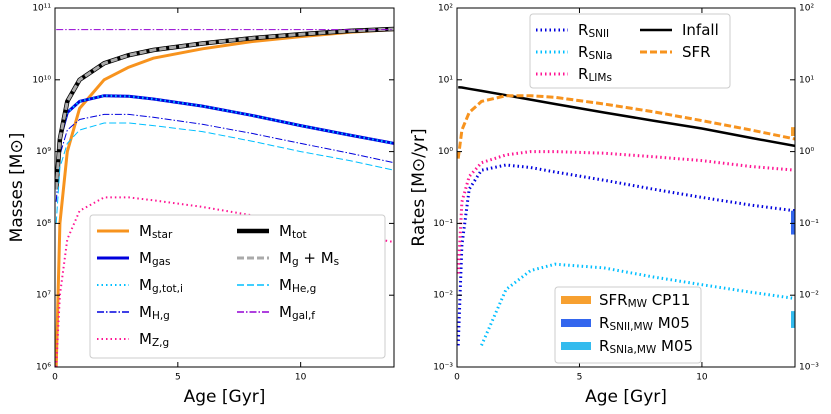 This screenshot has width=831, height=414. Describe the element at coordinates (443, 296) in the screenshot. I see `y-tick-label: 10⁻²` at that location.